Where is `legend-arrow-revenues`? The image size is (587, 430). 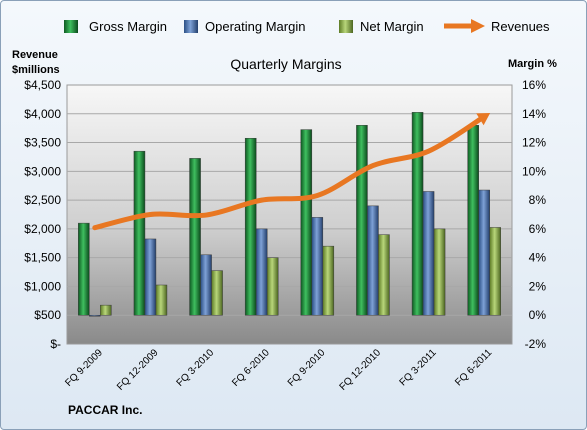 legend-arrow-revenues is located at coordinates (478, 26).